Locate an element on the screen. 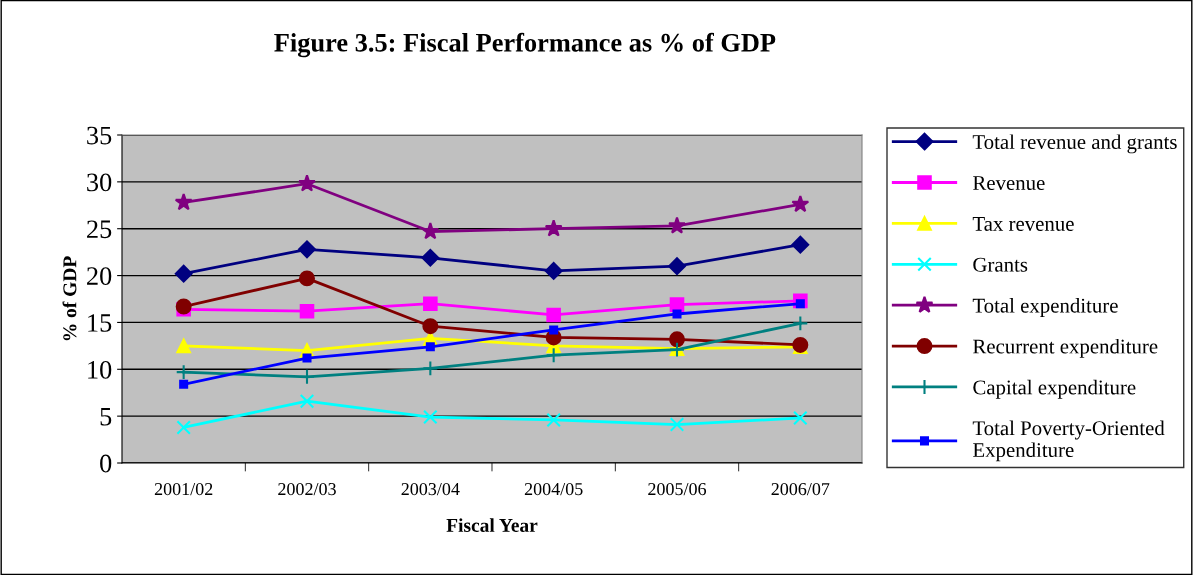 This screenshot has height=575, width=1193. legend-label: Recurrent expenditure is located at coordinates (1065, 348).